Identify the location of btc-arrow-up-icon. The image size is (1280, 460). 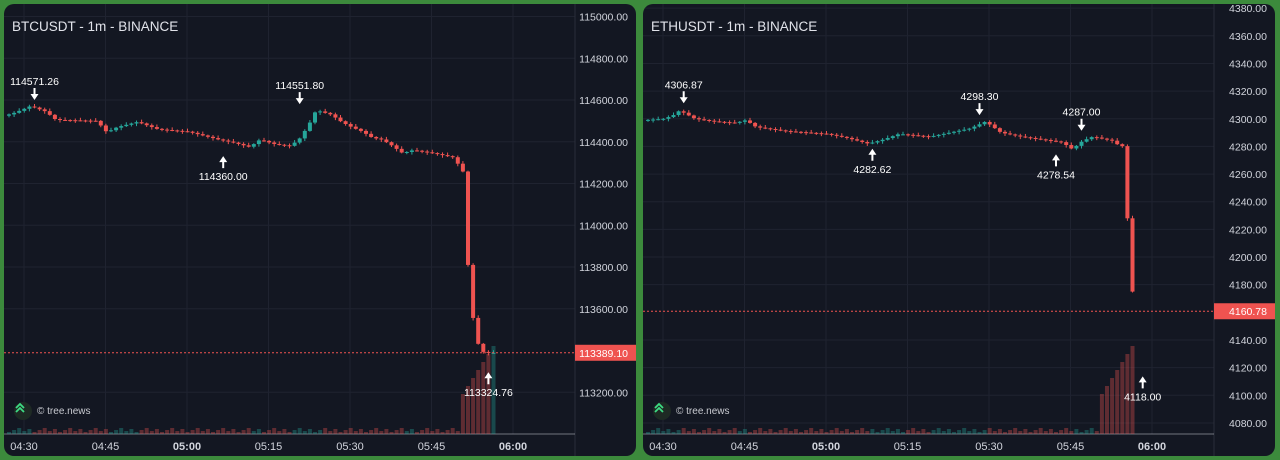
(488, 378).